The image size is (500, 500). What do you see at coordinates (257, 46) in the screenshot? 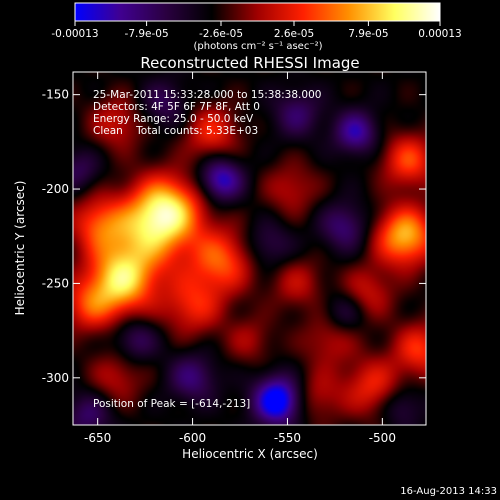
I see `colorbar-unit: (photons cm⁻² s⁻¹ asec⁻²)` at bounding box center [257, 46].